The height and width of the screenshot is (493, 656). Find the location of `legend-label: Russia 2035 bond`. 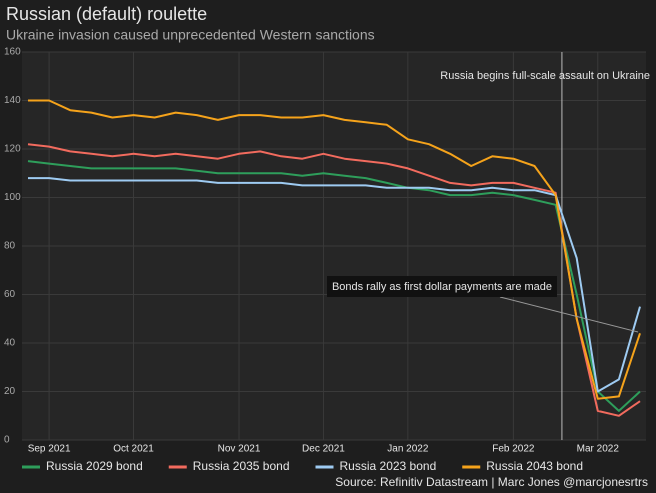

legend-label: Russia 2035 bond is located at coordinates (241, 466).